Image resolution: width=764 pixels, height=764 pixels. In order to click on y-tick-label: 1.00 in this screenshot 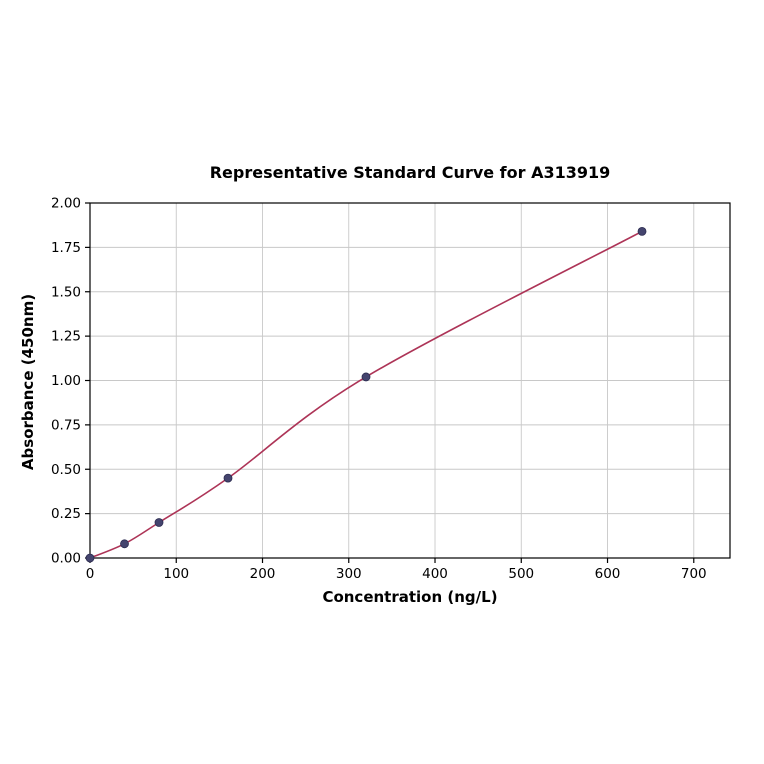, I will do `click(66, 381)`.